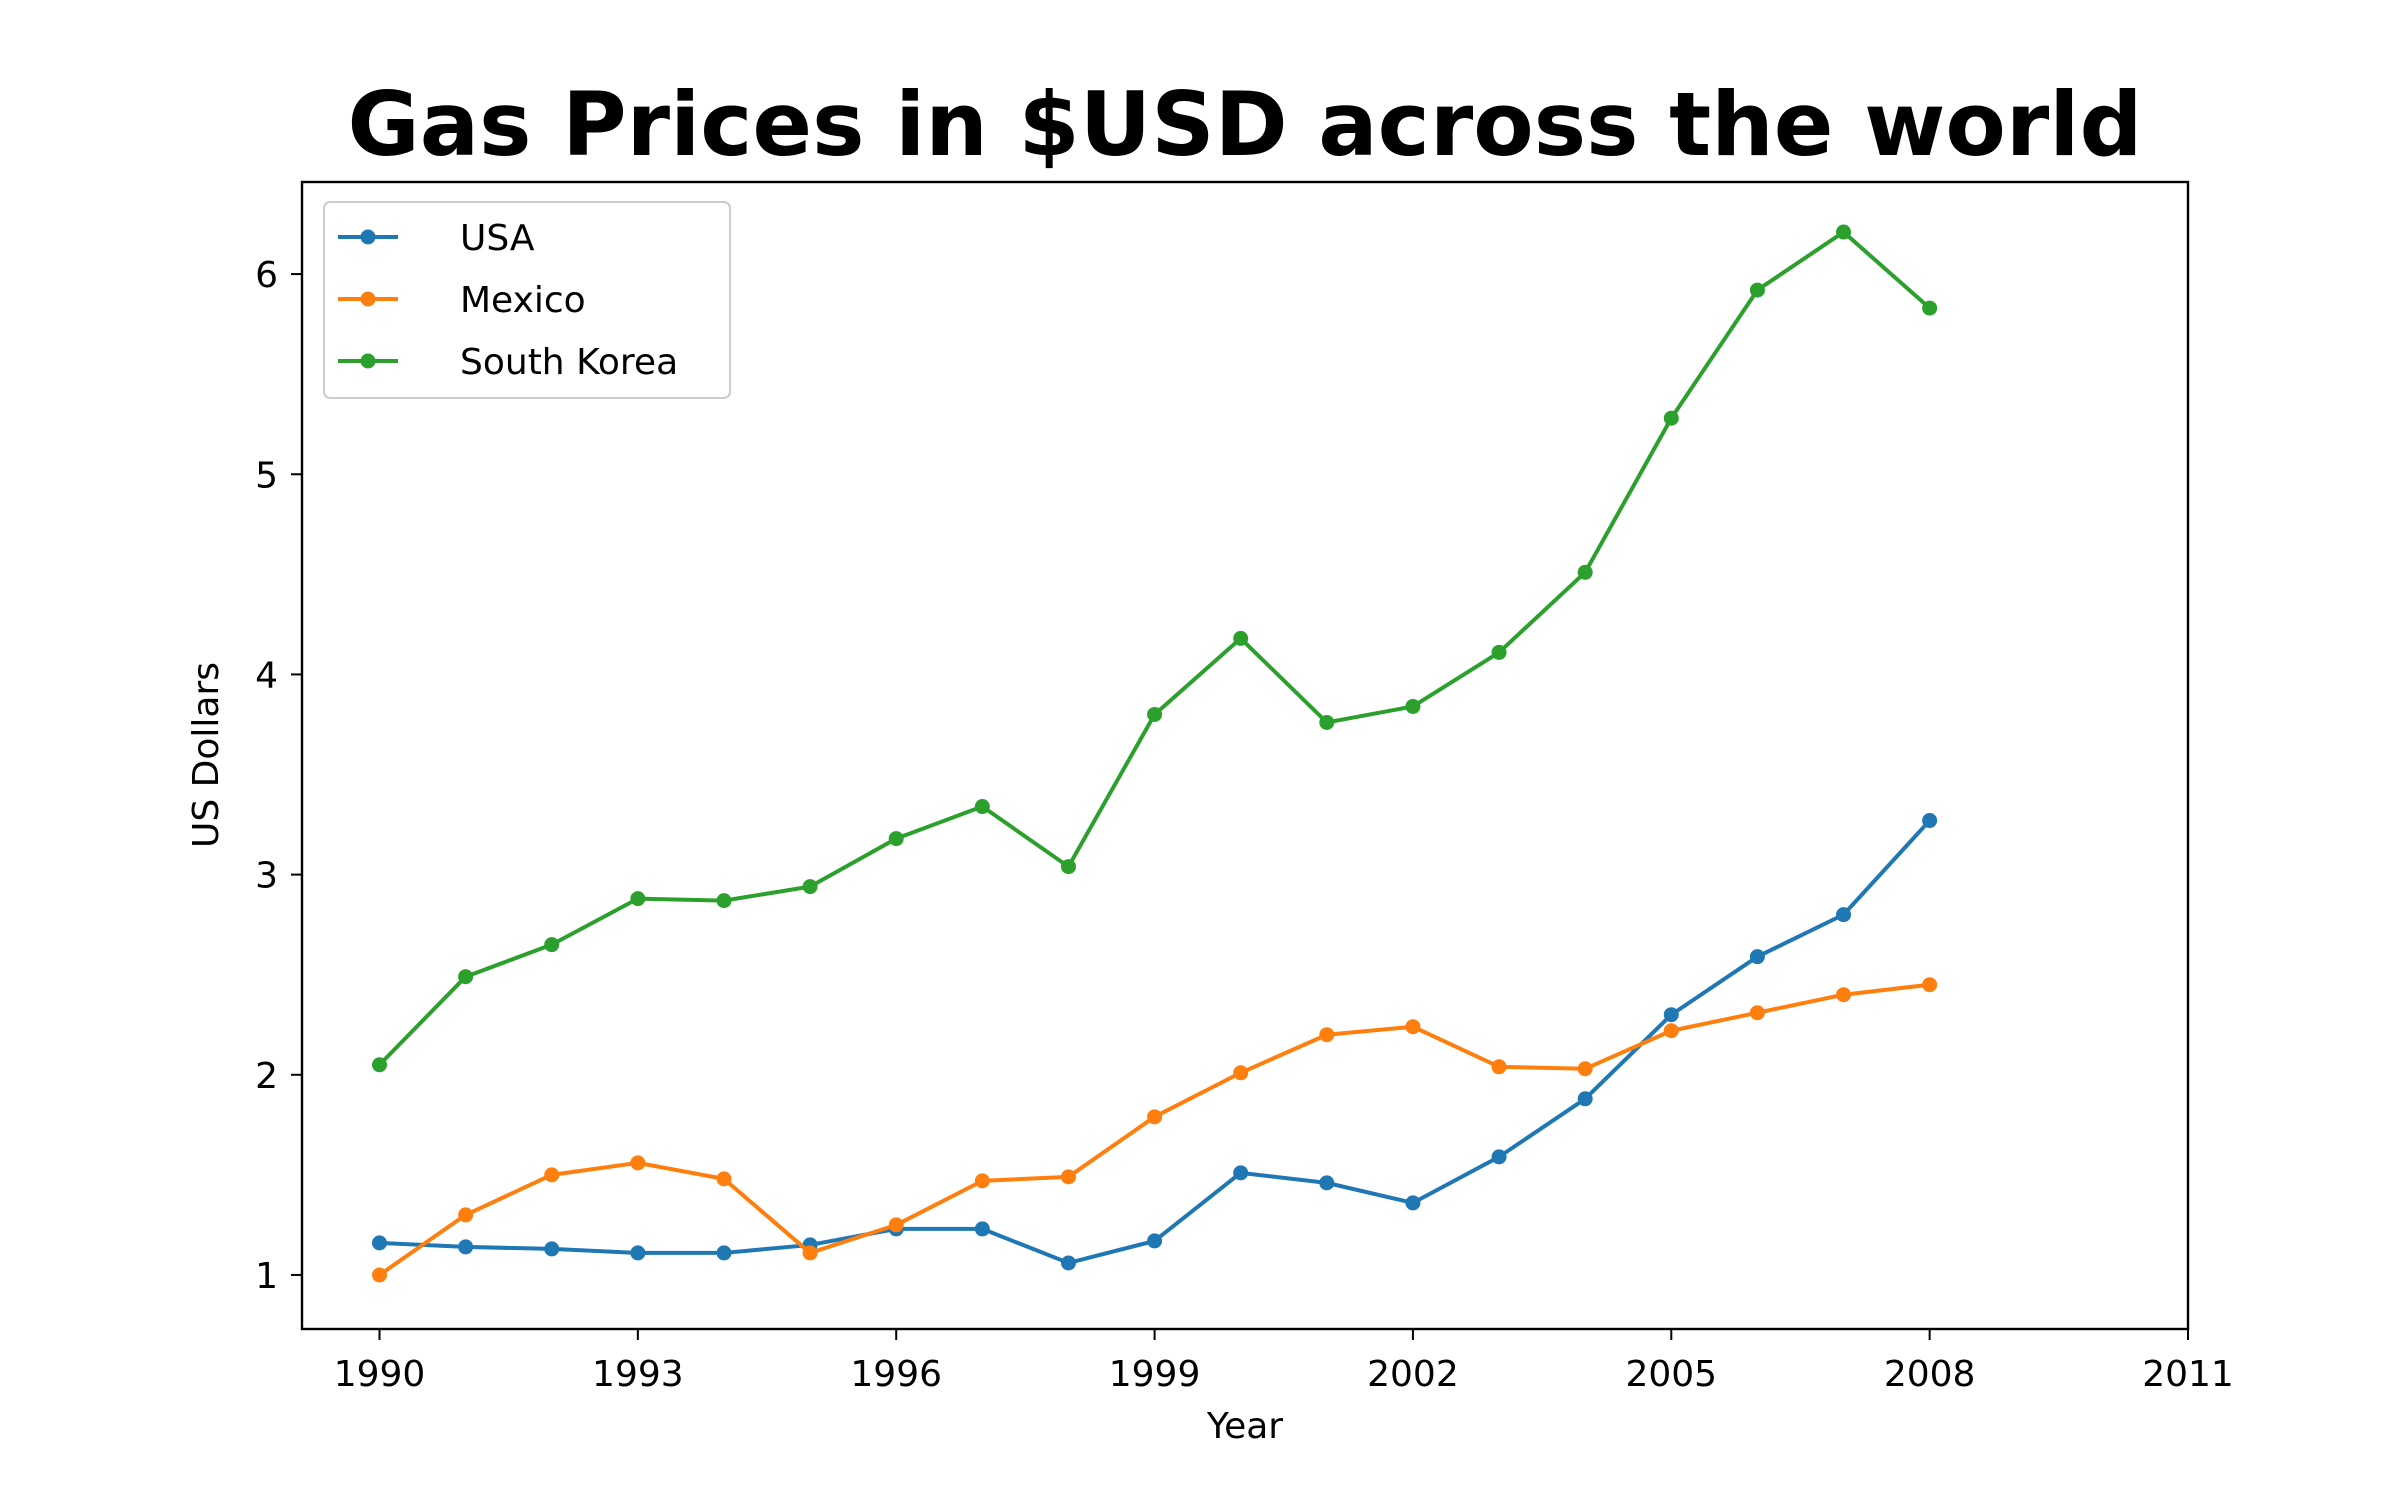 This screenshot has width=2400, height=1504. I want to click on legend-label-south-korea: South Korea, so click(569, 362).